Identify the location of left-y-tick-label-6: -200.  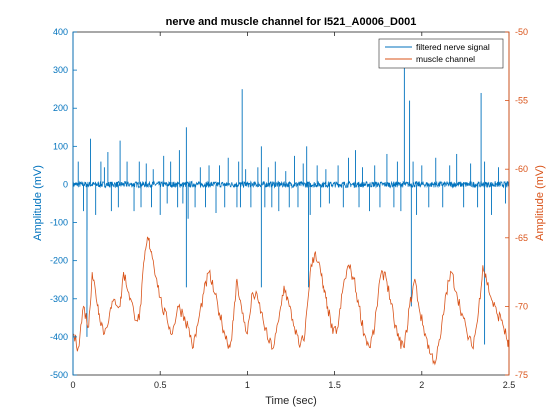
(59, 261).